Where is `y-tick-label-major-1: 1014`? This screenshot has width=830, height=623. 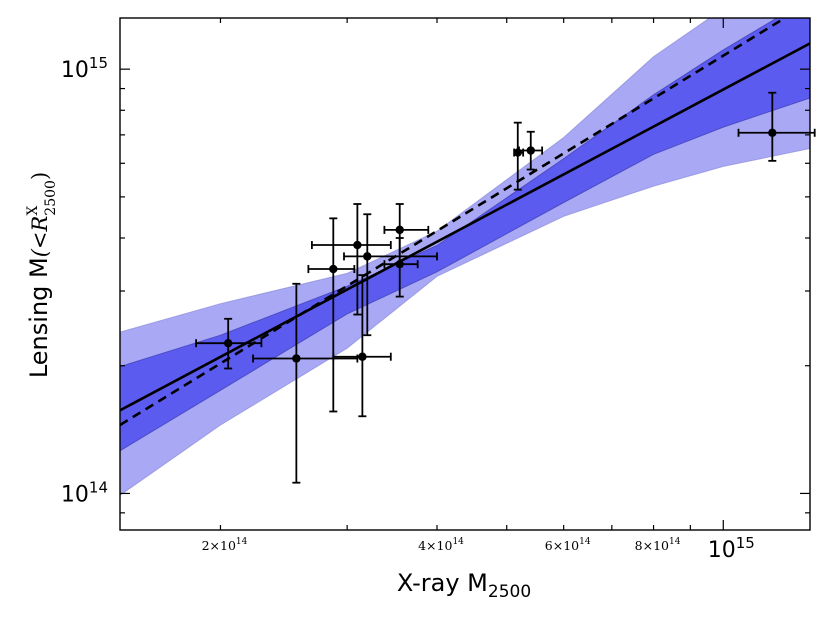 y-tick-label-major-1: 1014 is located at coordinates (84, 492).